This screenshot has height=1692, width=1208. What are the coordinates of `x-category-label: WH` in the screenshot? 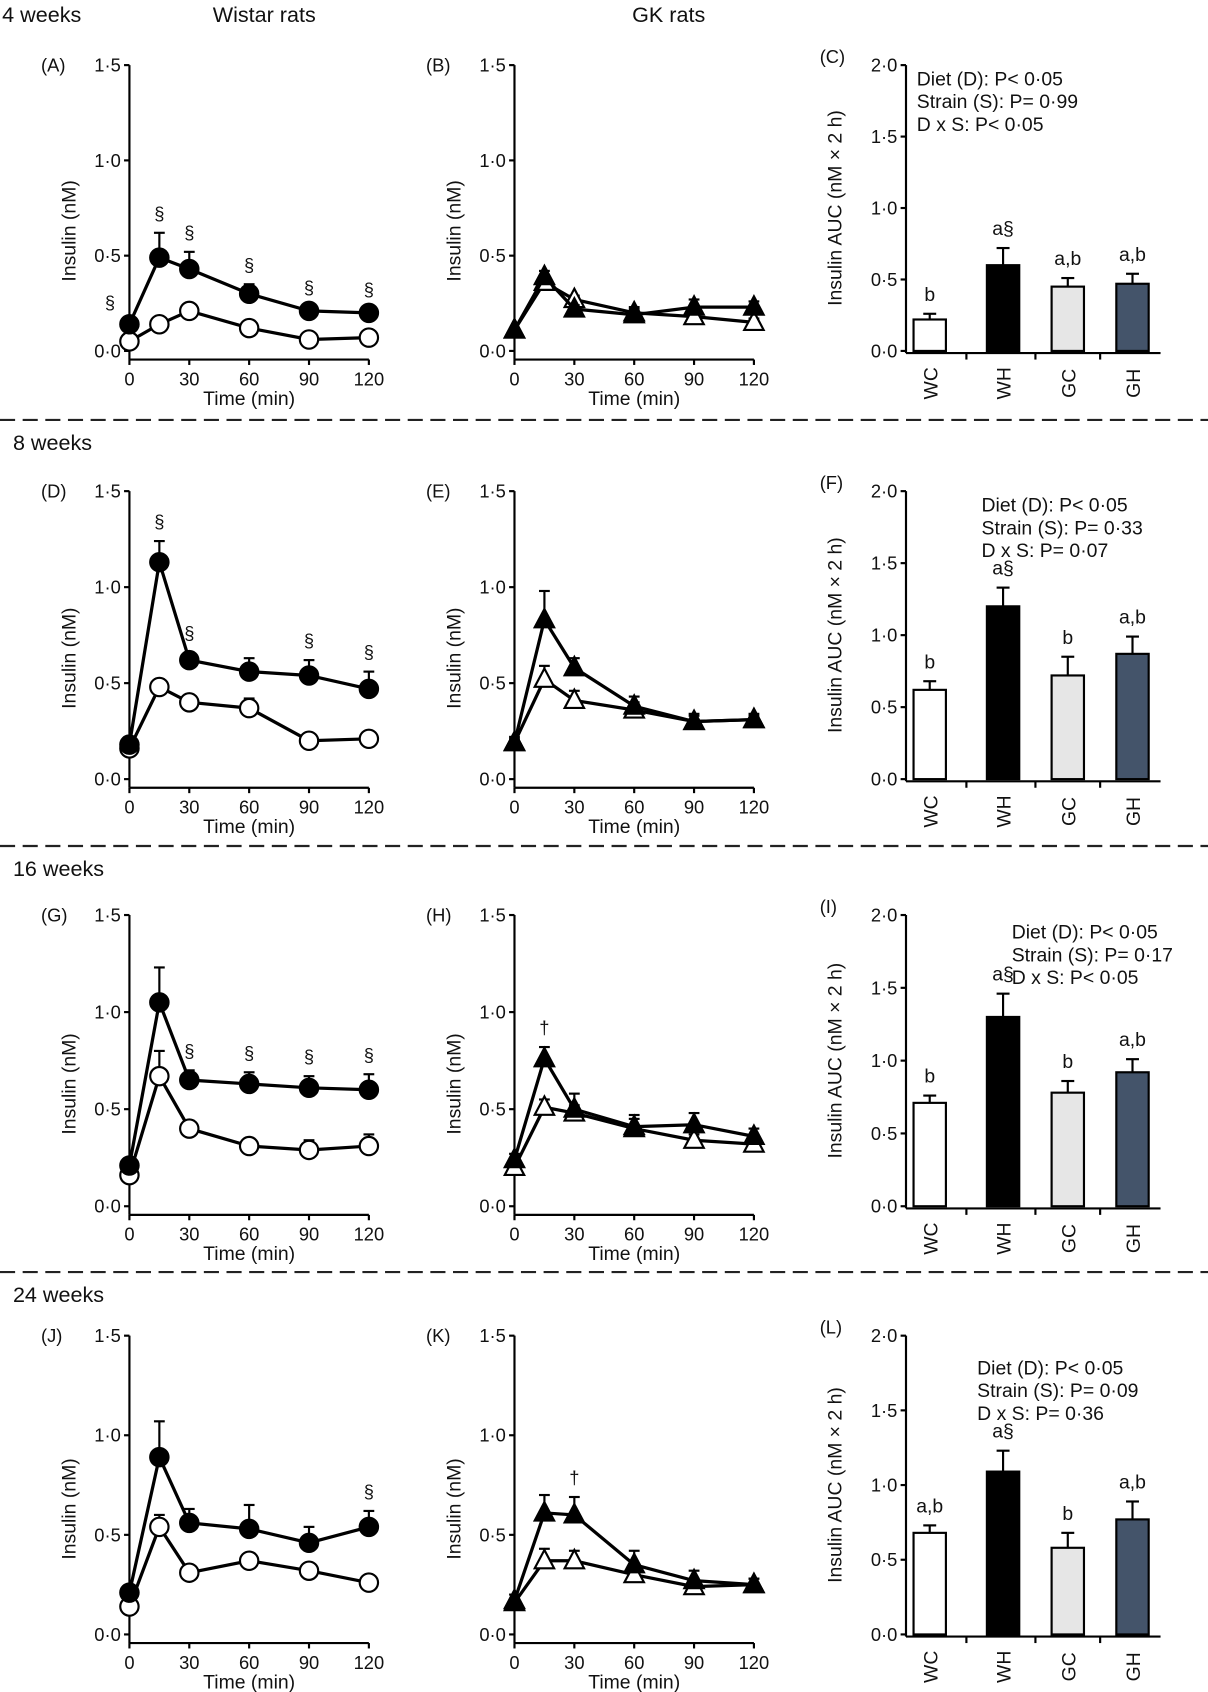 It's located at (1005, 811).